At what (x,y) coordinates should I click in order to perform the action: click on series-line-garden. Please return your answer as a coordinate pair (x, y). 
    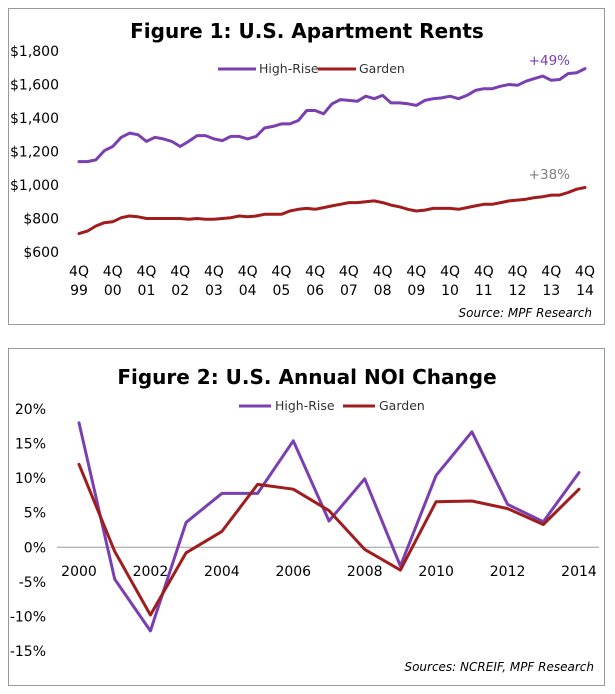
    Looking at the image, I should click on (332, 211).